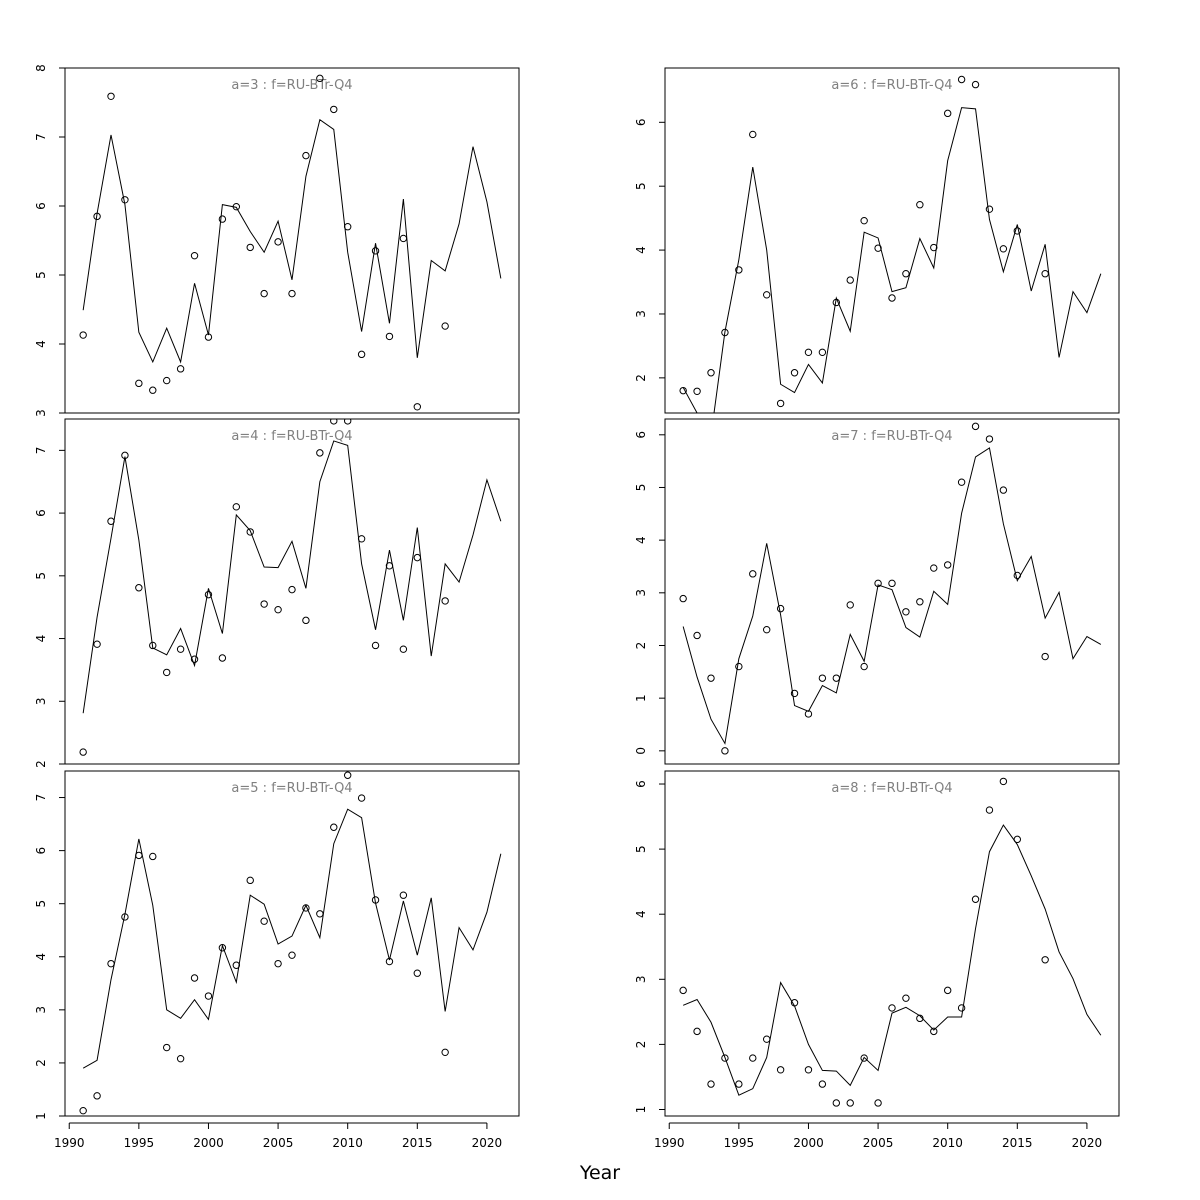 The height and width of the screenshot is (1200, 1200). I want to click on x-tick-label: 2010, so click(347, 1143).